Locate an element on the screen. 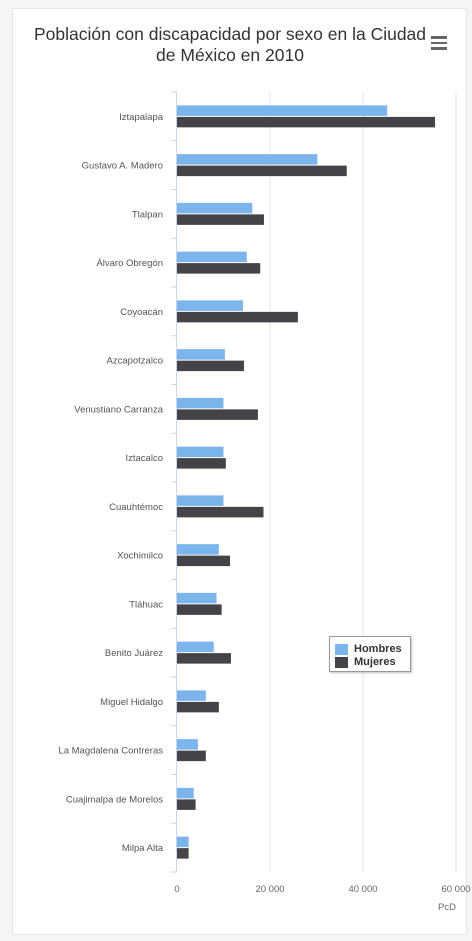 The height and width of the screenshot is (941, 472). bar-mujeres-coyoacan is located at coordinates (237, 317).